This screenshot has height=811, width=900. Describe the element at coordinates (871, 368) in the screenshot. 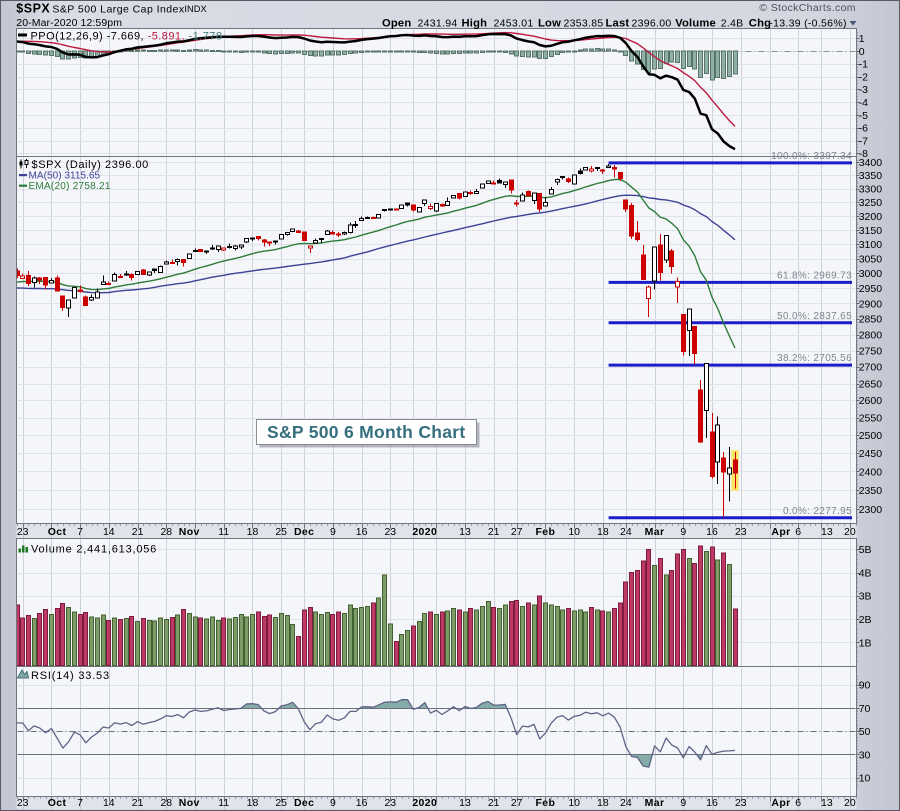

I see `svg-text: 2700` at that location.